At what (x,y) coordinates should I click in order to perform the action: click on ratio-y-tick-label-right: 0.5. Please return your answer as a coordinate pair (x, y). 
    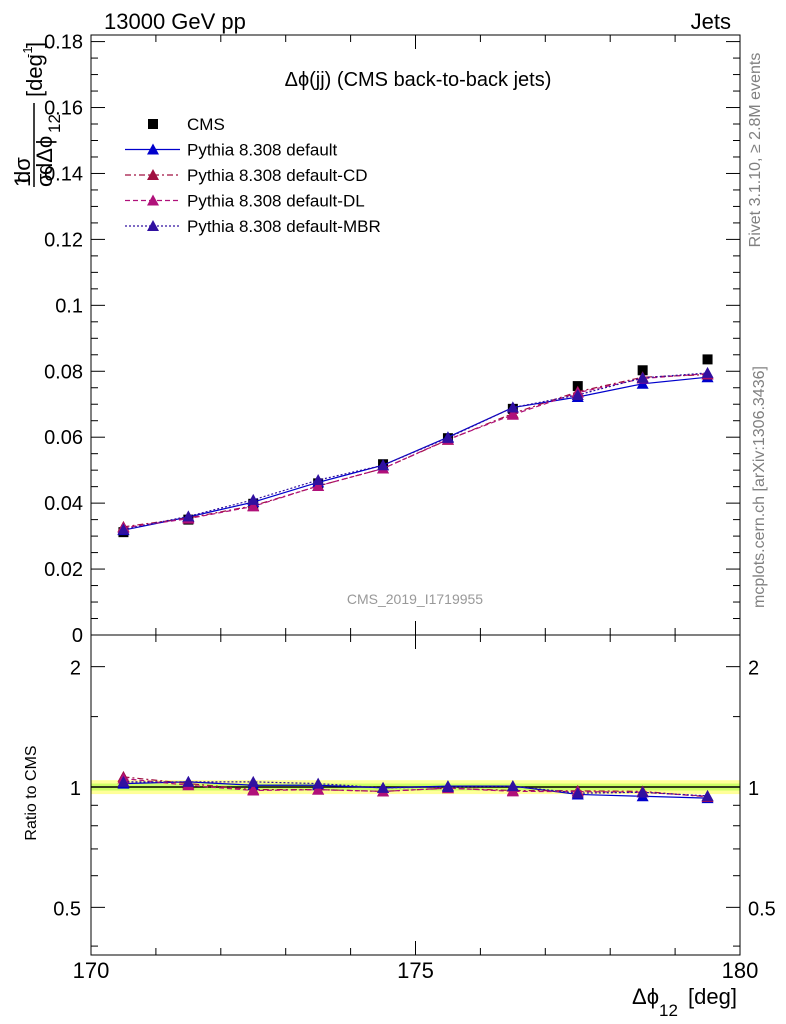
    Looking at the image, I should click on (762, 909).